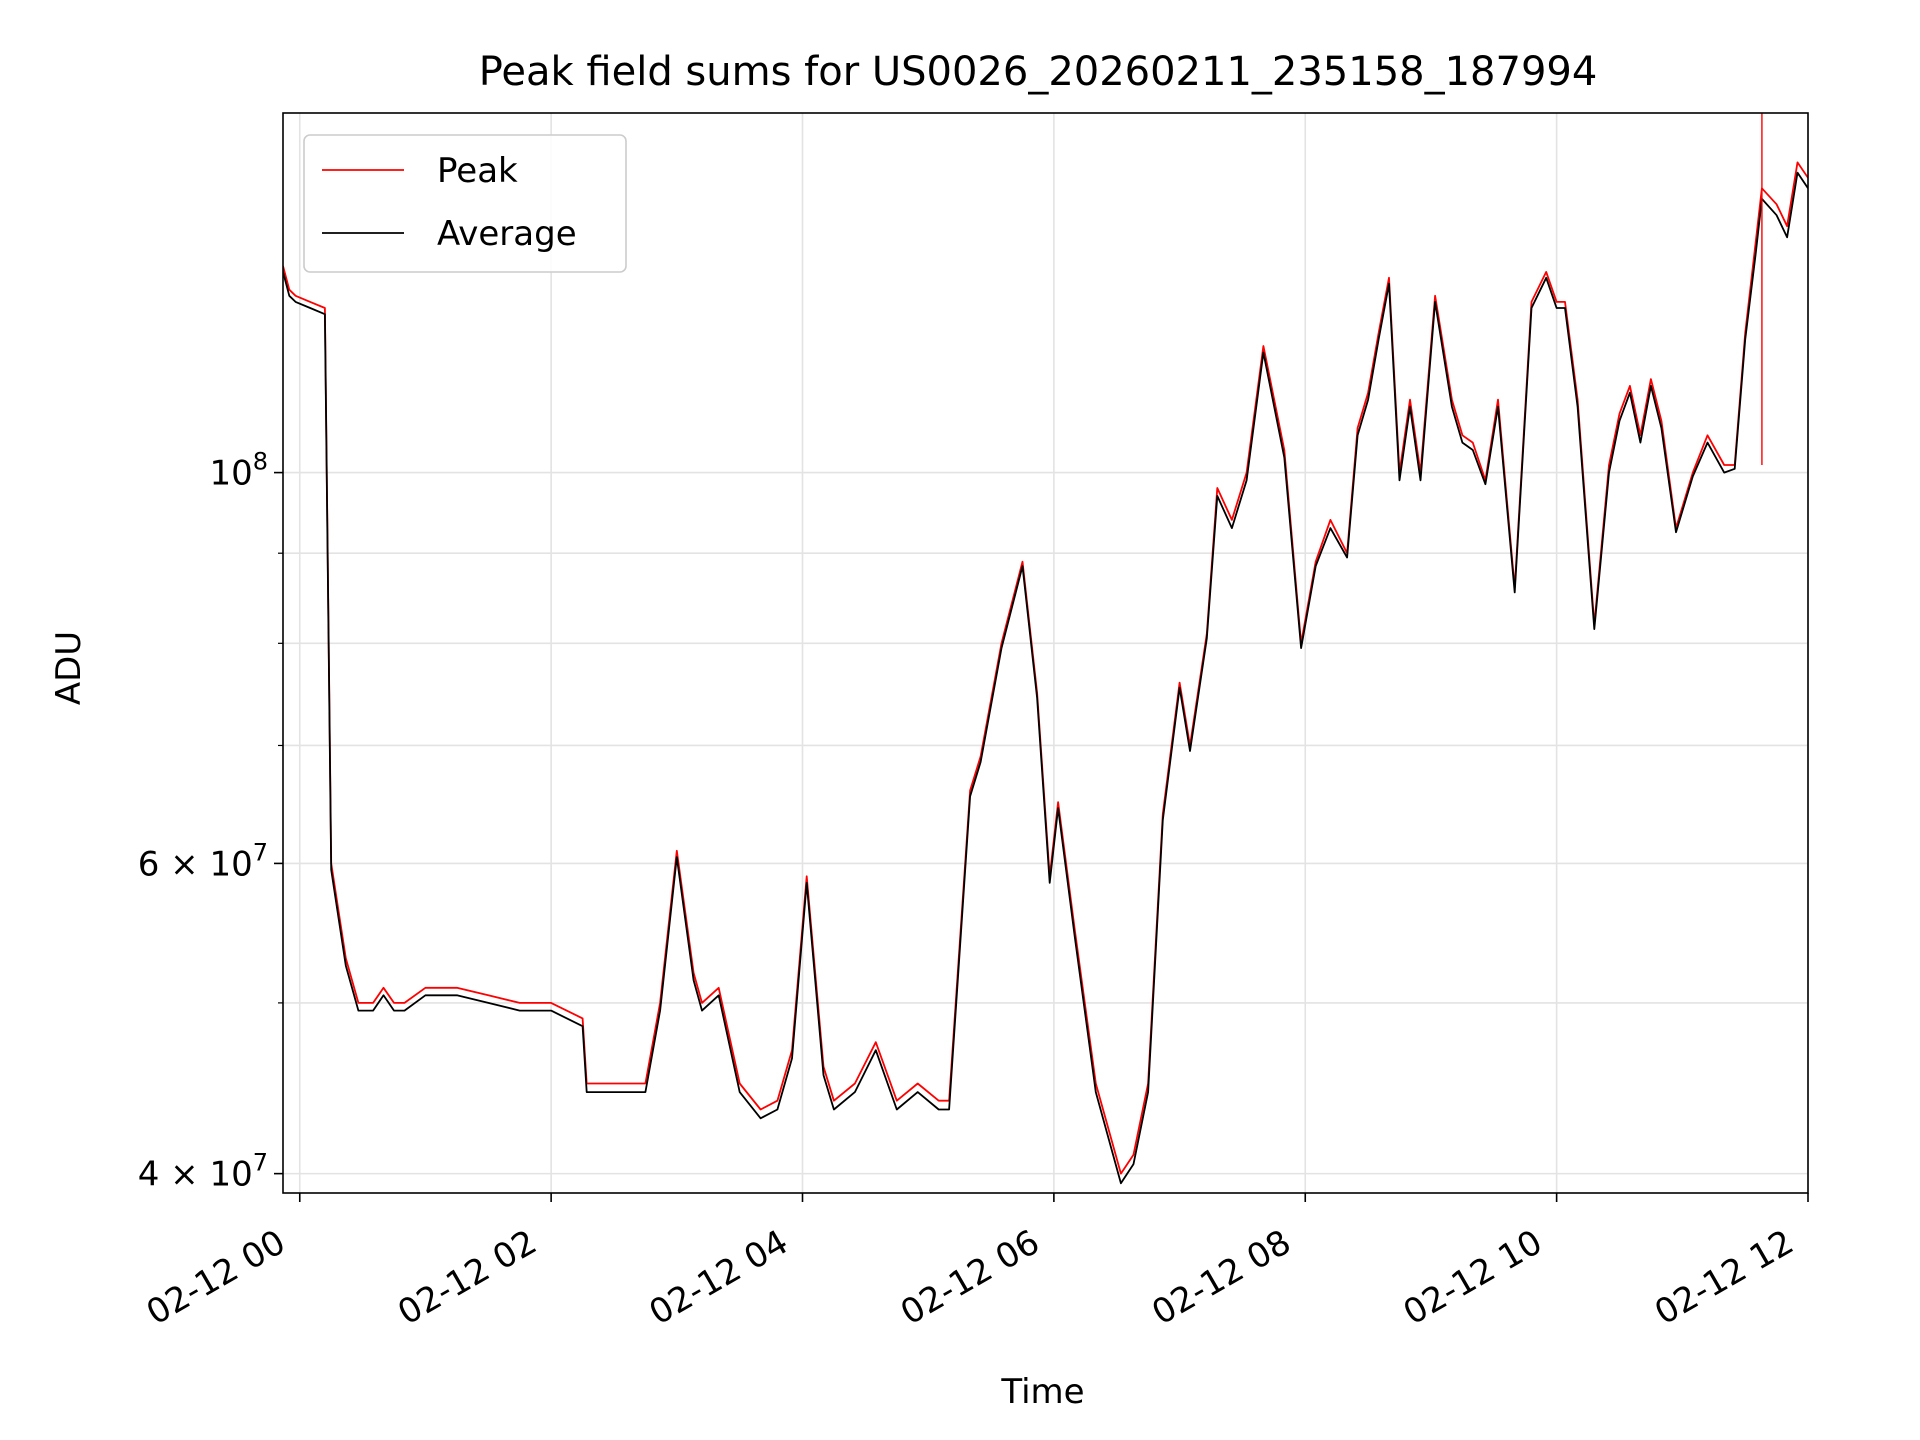  What do you see at coordinates (238, 471) in the screenshot?
I see `y-tick-label: 108` at bounding box center [238, 471].